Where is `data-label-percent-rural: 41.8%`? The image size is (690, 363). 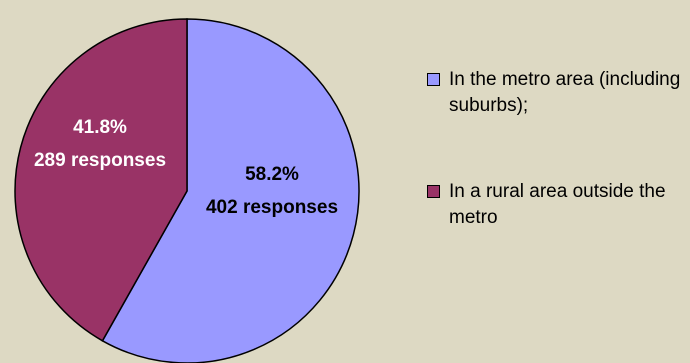 data-label-percent-rural: 41.8% is located at coordinates (100, 127).